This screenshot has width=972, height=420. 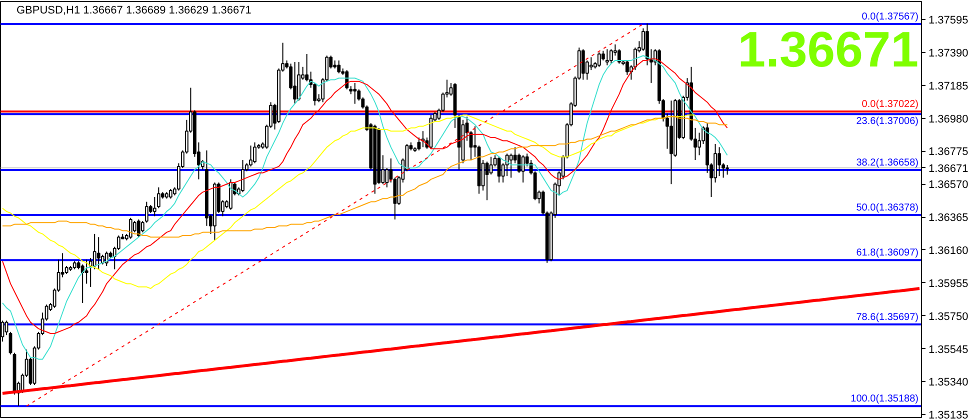 What do you see at coordinates (948, 250) in the screenshot?
I see `y-tick-label: 1.36160` at bounding box center [948, 250].